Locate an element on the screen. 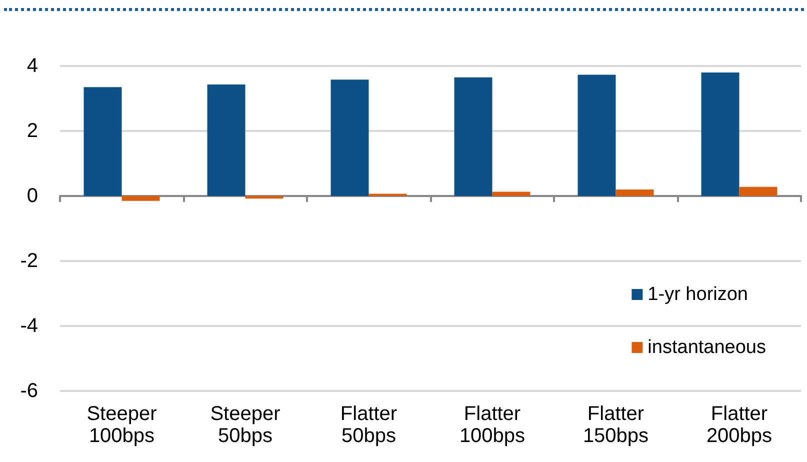  y-tick-label: 0 is located at coordinates (32, 196).